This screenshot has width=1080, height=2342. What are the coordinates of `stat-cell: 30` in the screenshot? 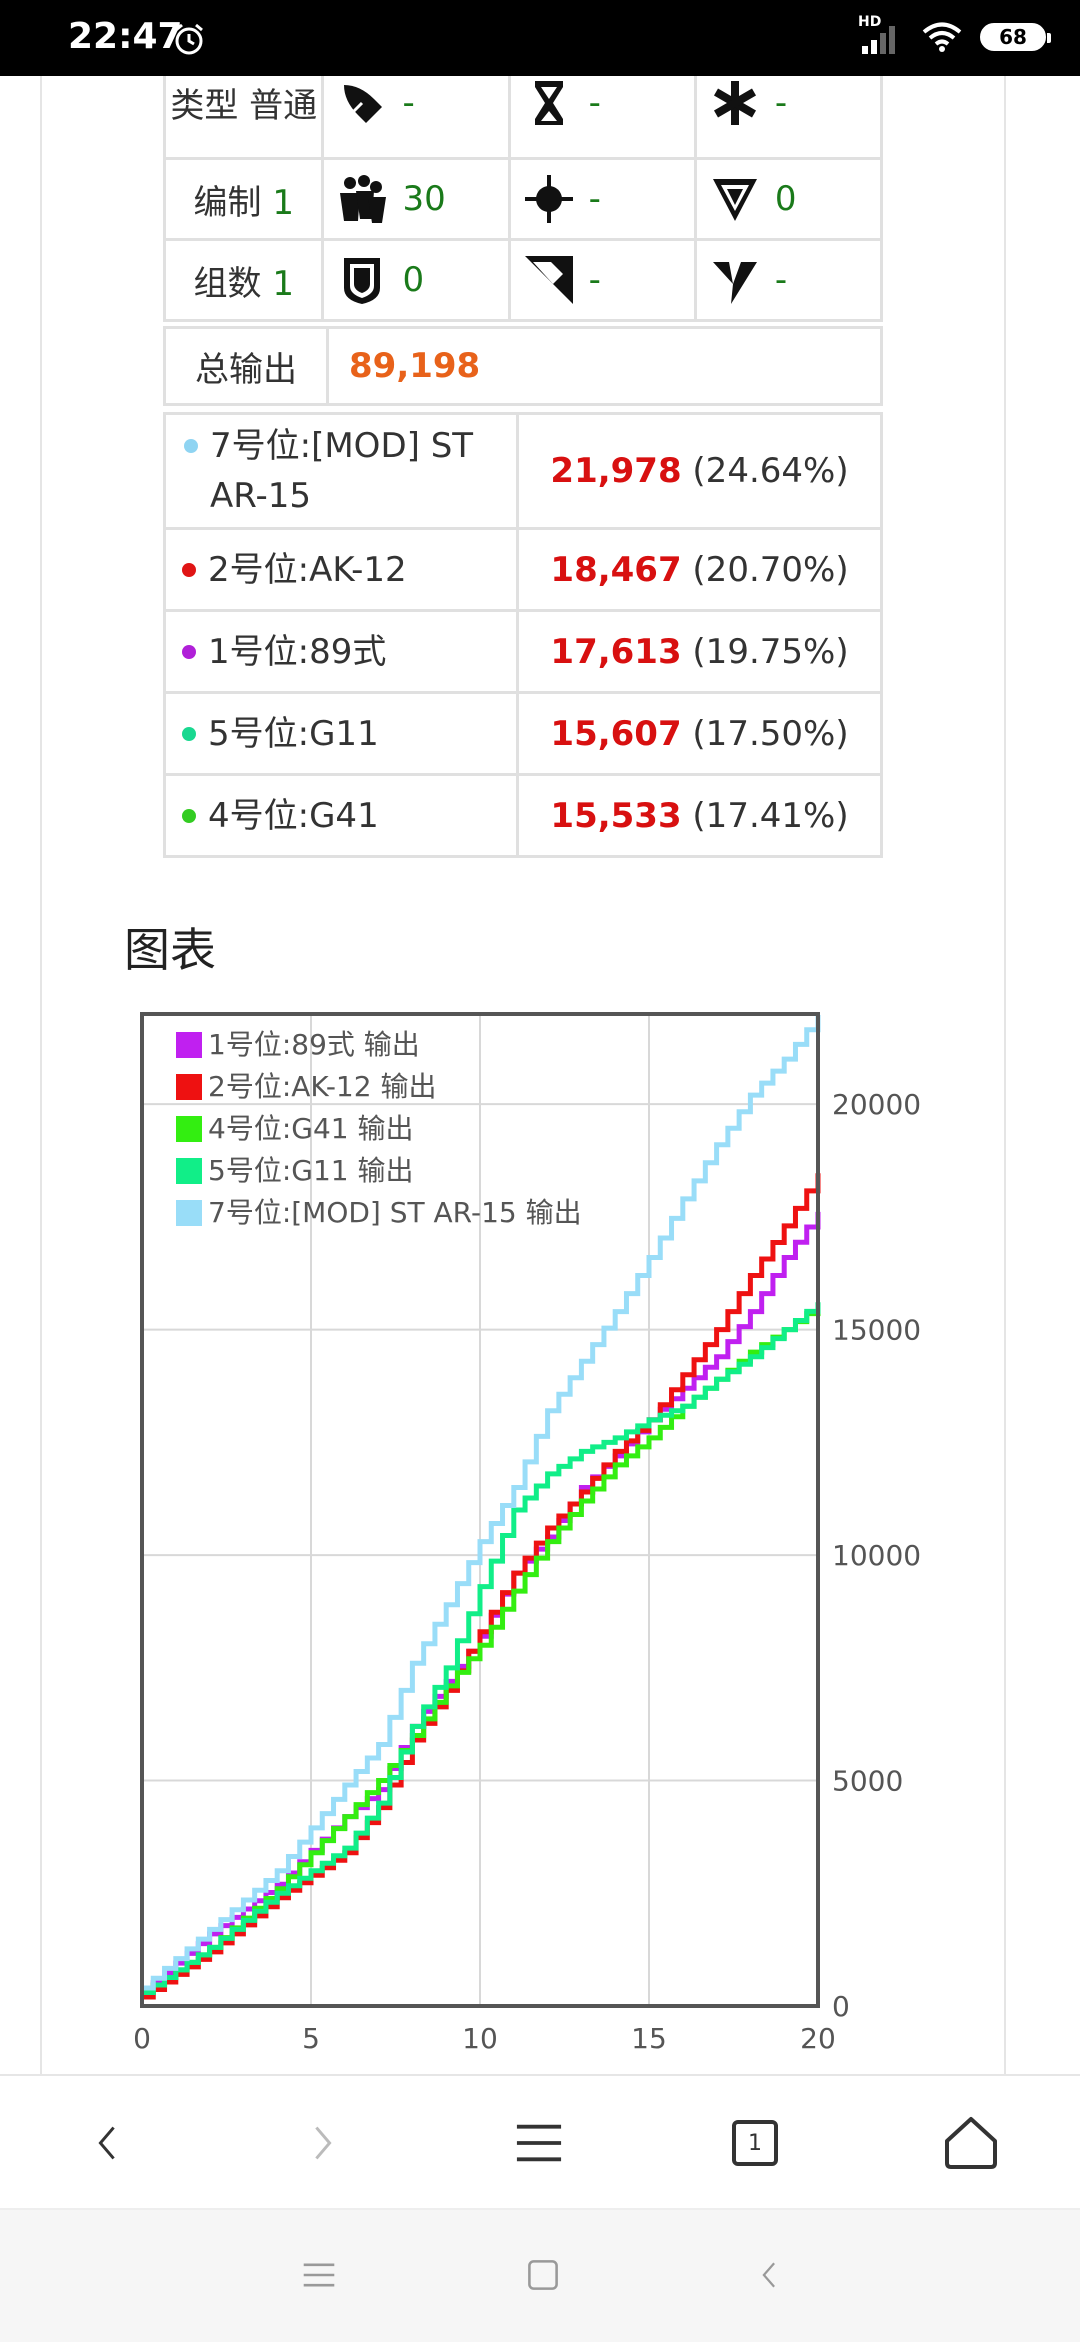 It's located at (416, 199).